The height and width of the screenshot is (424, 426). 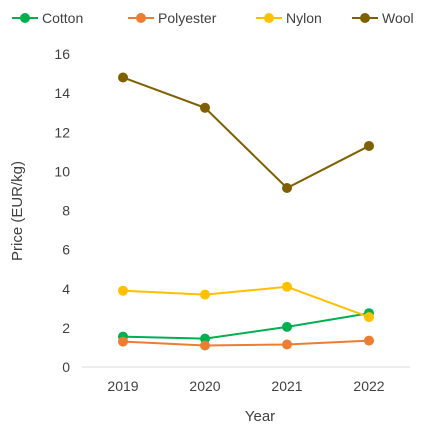 I want to click on series-line-cotton, so click(x=246, y=326).